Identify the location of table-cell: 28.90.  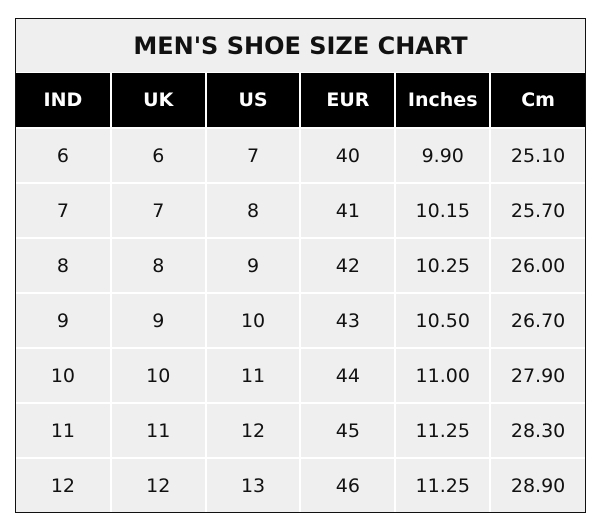
(537, 484).